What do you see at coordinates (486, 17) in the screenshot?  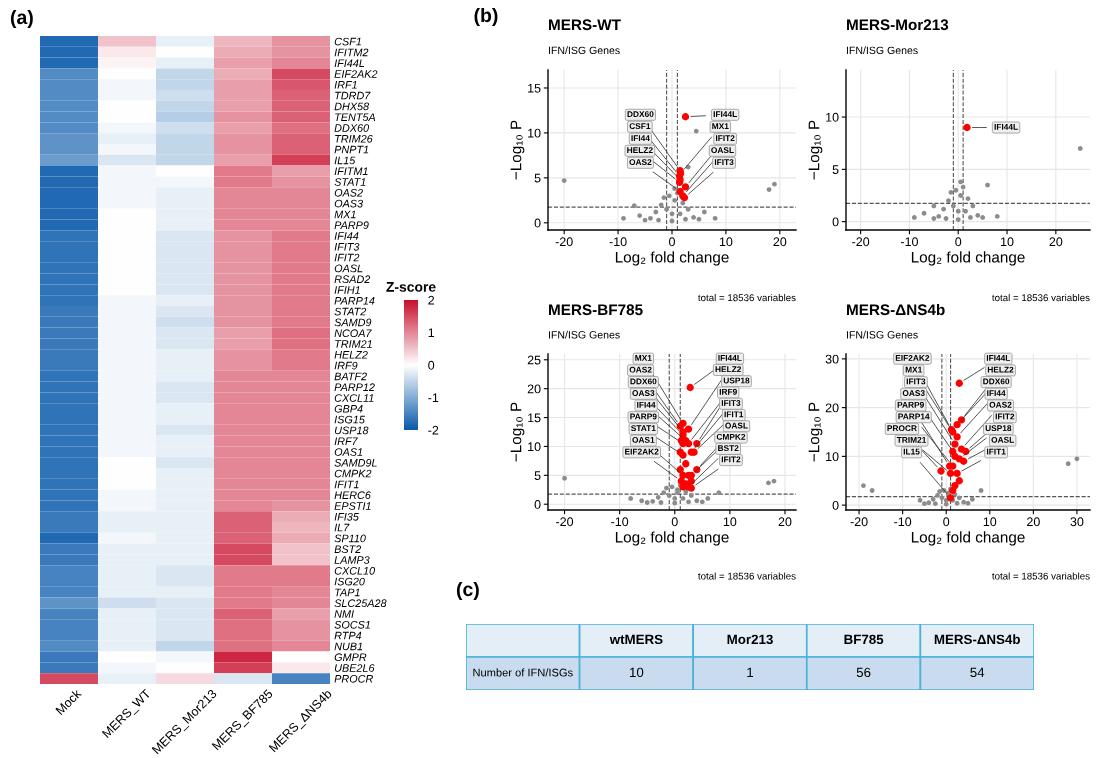 I see `text: (b)` at bounding box center [486, 17].